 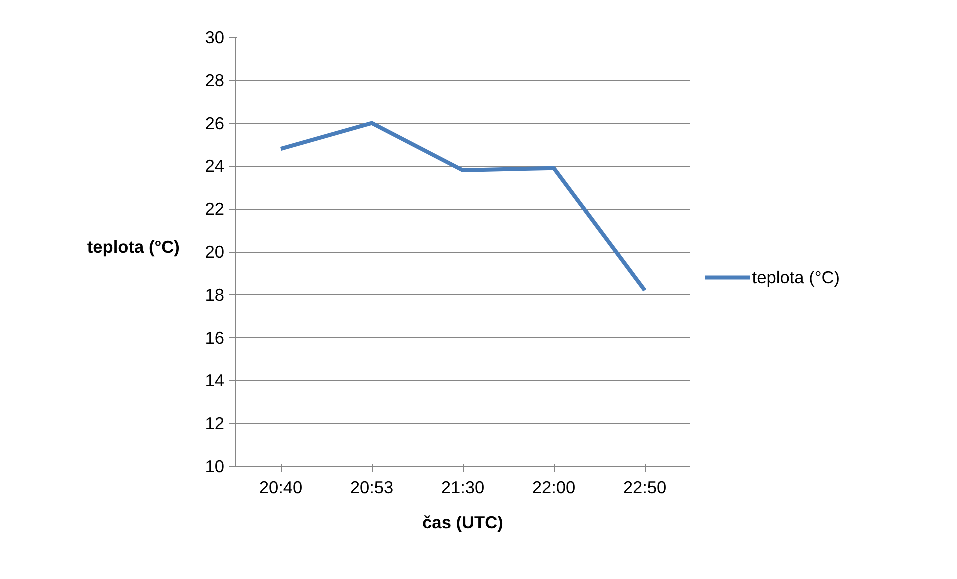 What do you see at coordinates (215, 209) in the screenshot?
I see `y-tick-label: 22` at bounding box center [215, 209].